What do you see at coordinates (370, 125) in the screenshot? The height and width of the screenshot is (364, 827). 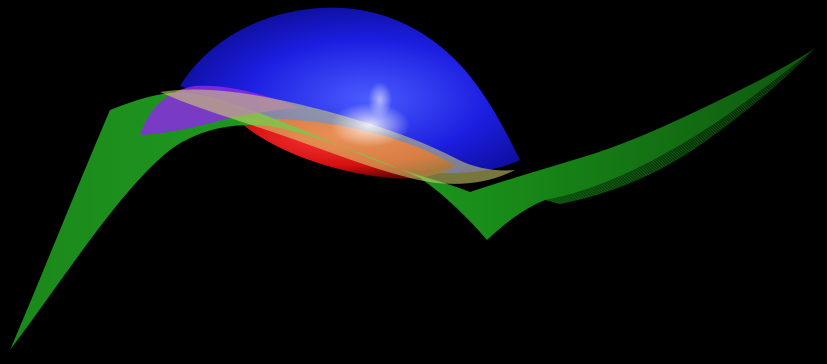 I see `specular-highlight` at bounding box center [370, 125].